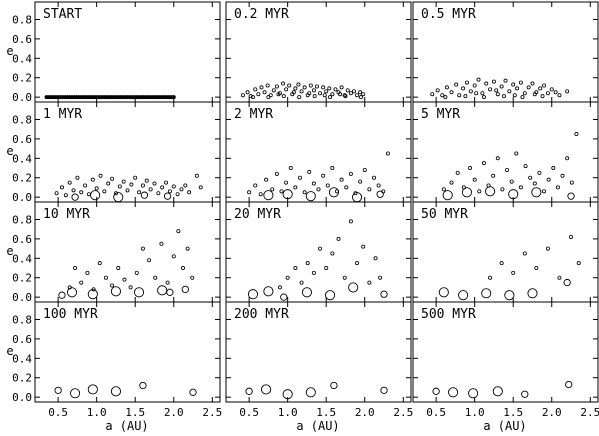 The width and height of the screenshot is (599, 436). Describe the element at coordinates (504, 426) in the screenshot. I see `x-axis-title-col-3: a (AU)` at that location.